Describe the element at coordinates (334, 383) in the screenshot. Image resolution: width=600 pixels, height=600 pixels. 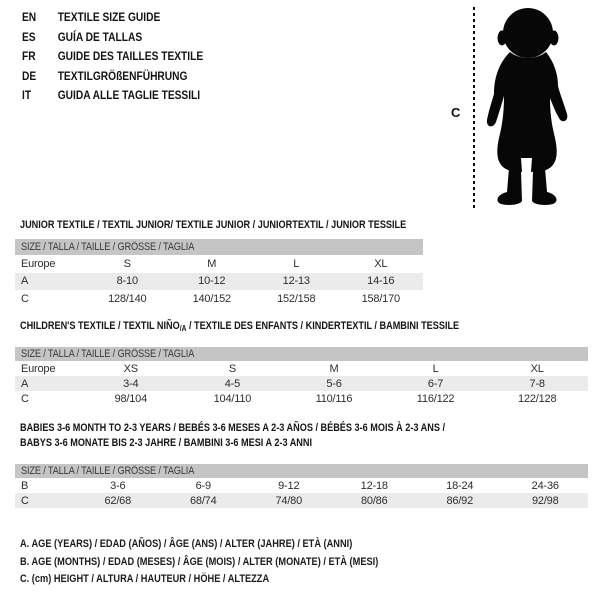
I see `table-cell: 5-6` at that location.